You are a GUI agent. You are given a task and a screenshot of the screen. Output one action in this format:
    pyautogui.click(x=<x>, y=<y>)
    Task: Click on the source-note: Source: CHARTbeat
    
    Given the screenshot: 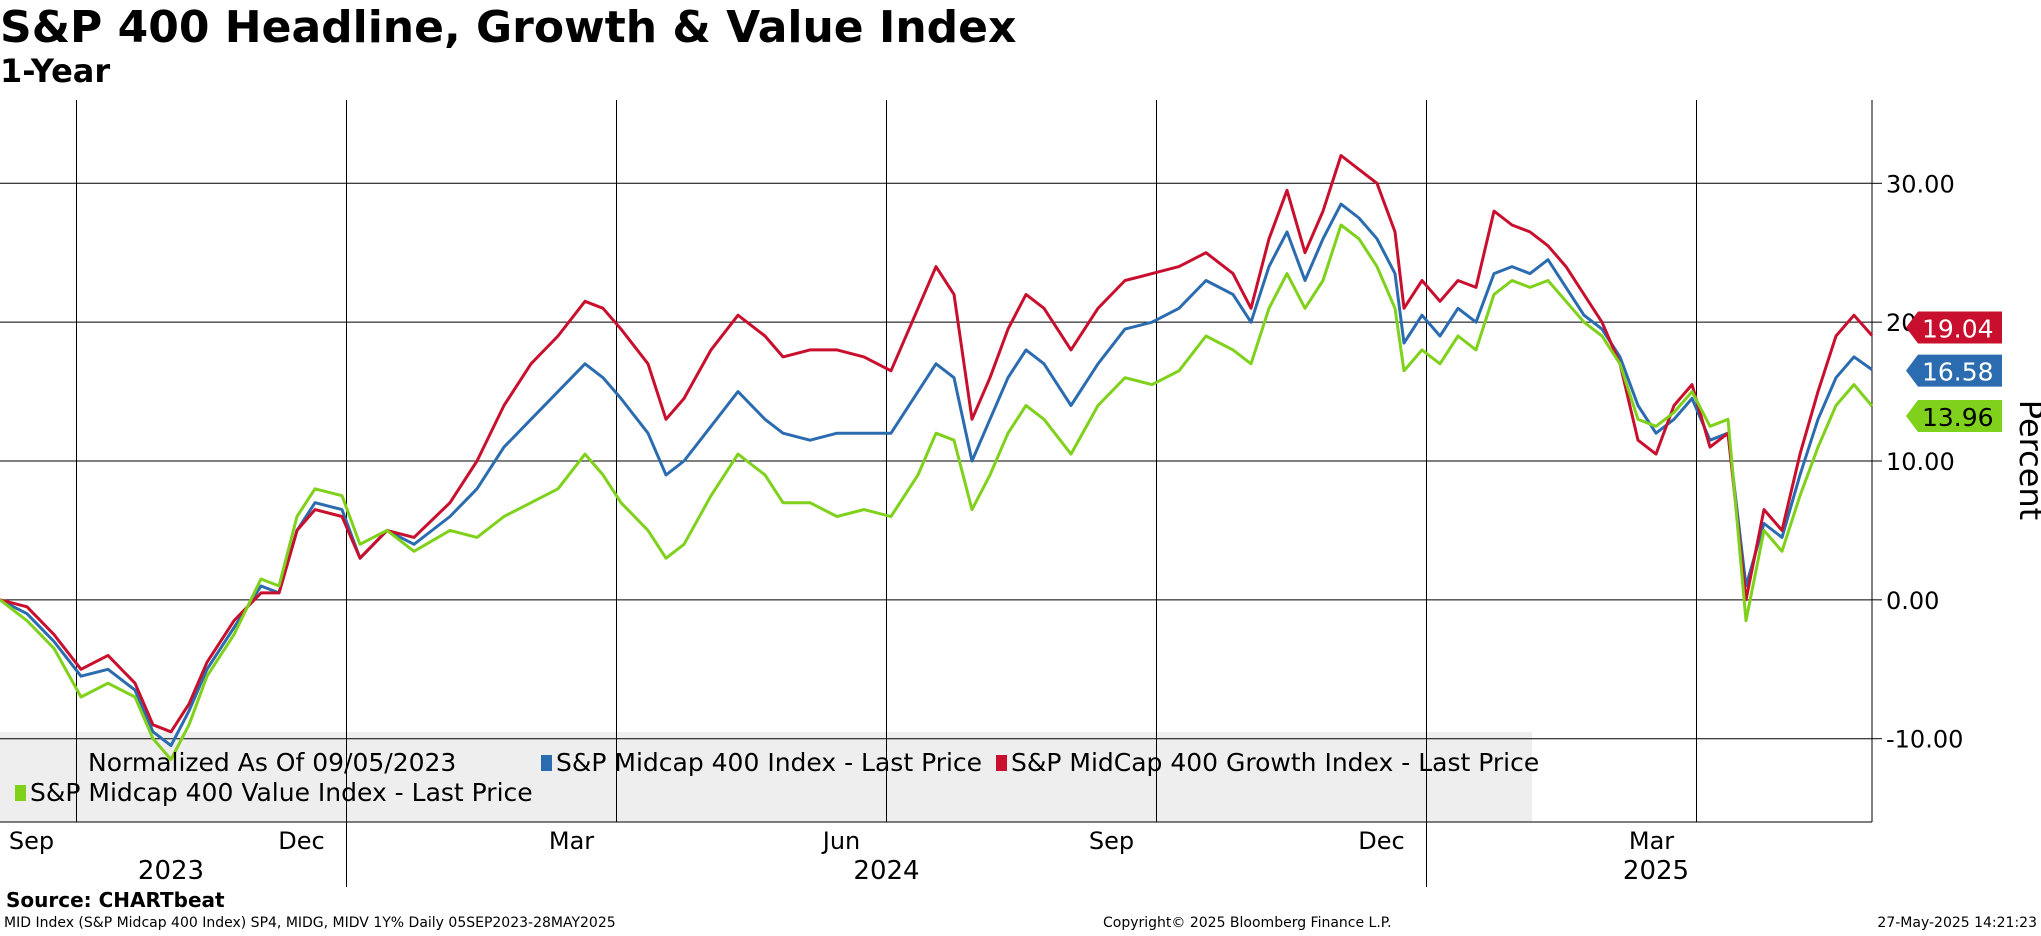 What is the action you would take?
    pyautogui.click(x=115, y=900)
    